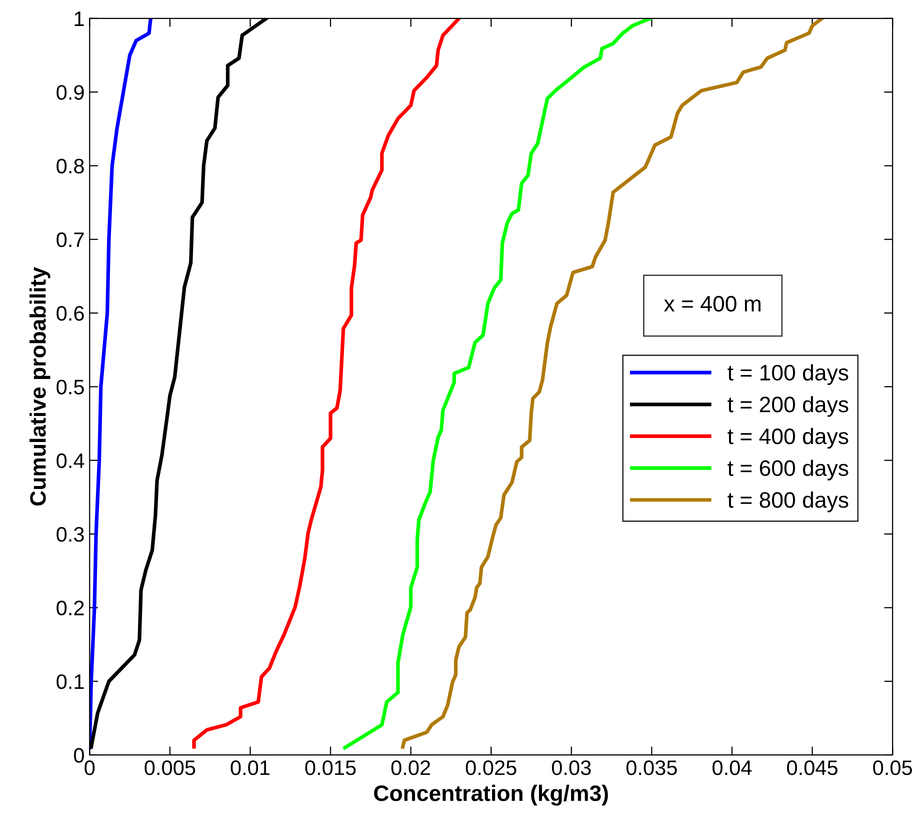 This screenshot has height=837, width=924. Describe the element at coordinates (70, 682) in the screenshot. I see `y-tick-label: 0.1` at that location.